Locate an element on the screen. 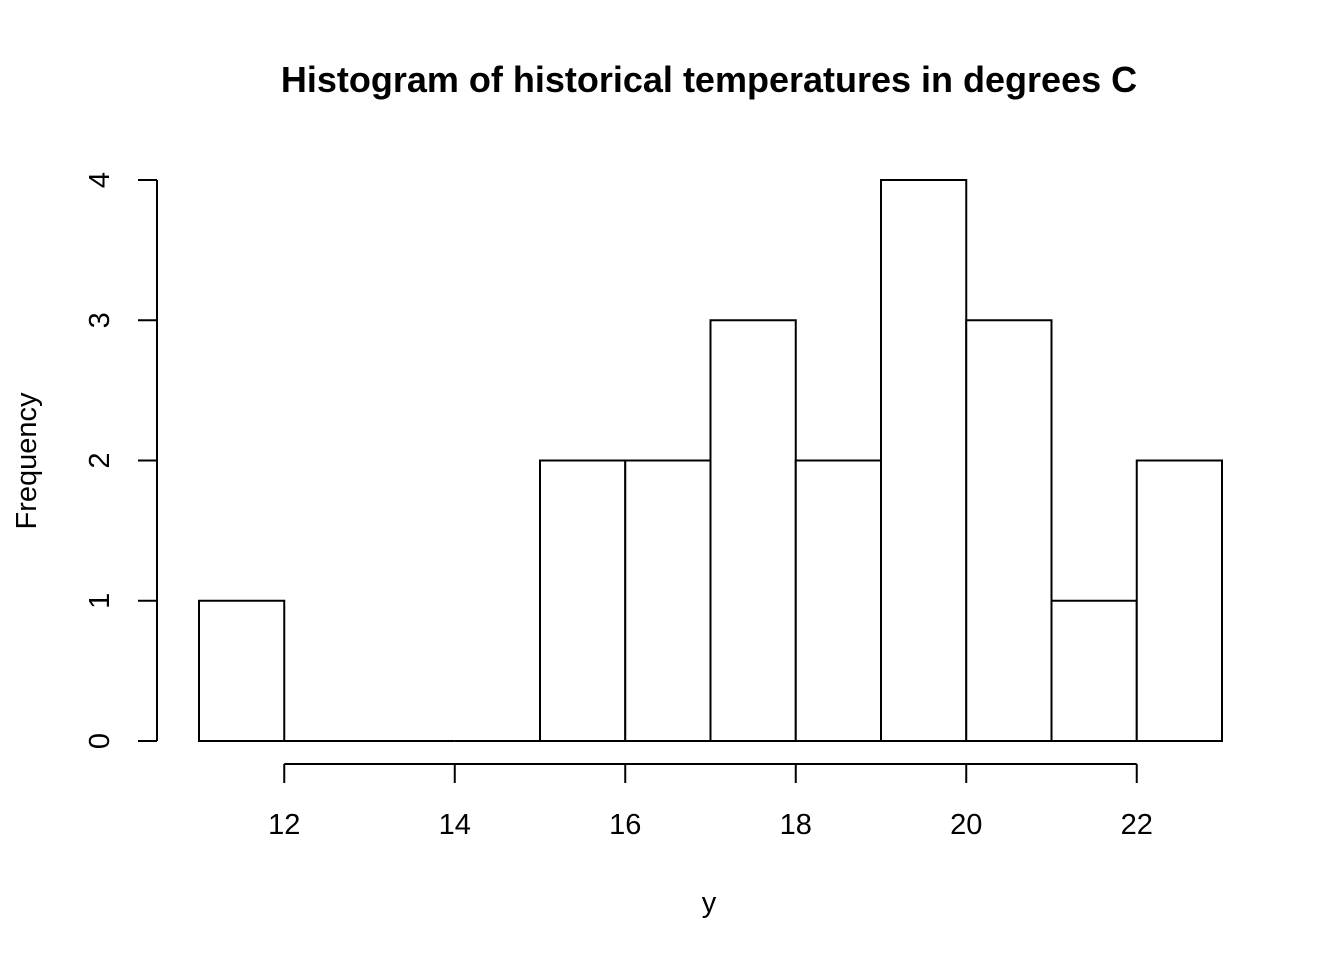 The image size is (1344, 960). x-tick-label: 16 is located at coordinates (625, 825).